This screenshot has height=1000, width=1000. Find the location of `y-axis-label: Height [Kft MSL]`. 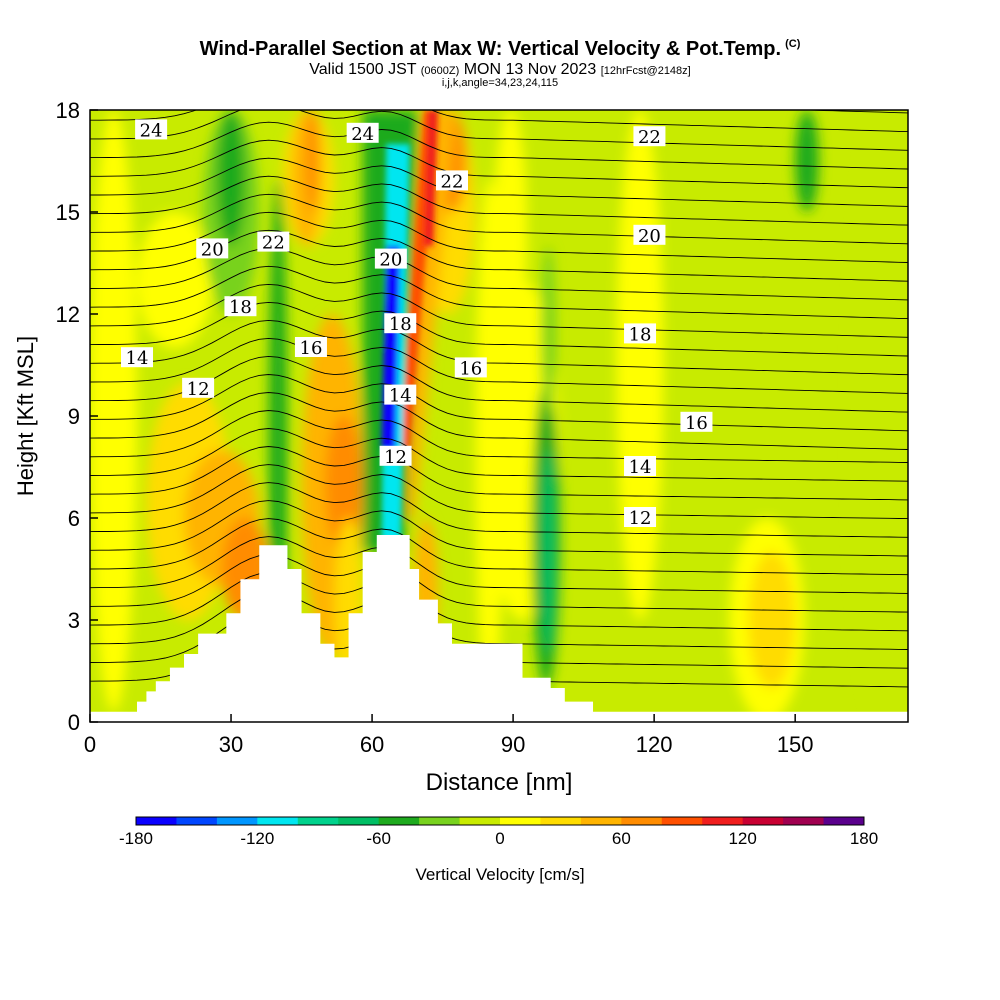

y-axis-label: Height [Kft MSL] is located at coordinates (25, 416).